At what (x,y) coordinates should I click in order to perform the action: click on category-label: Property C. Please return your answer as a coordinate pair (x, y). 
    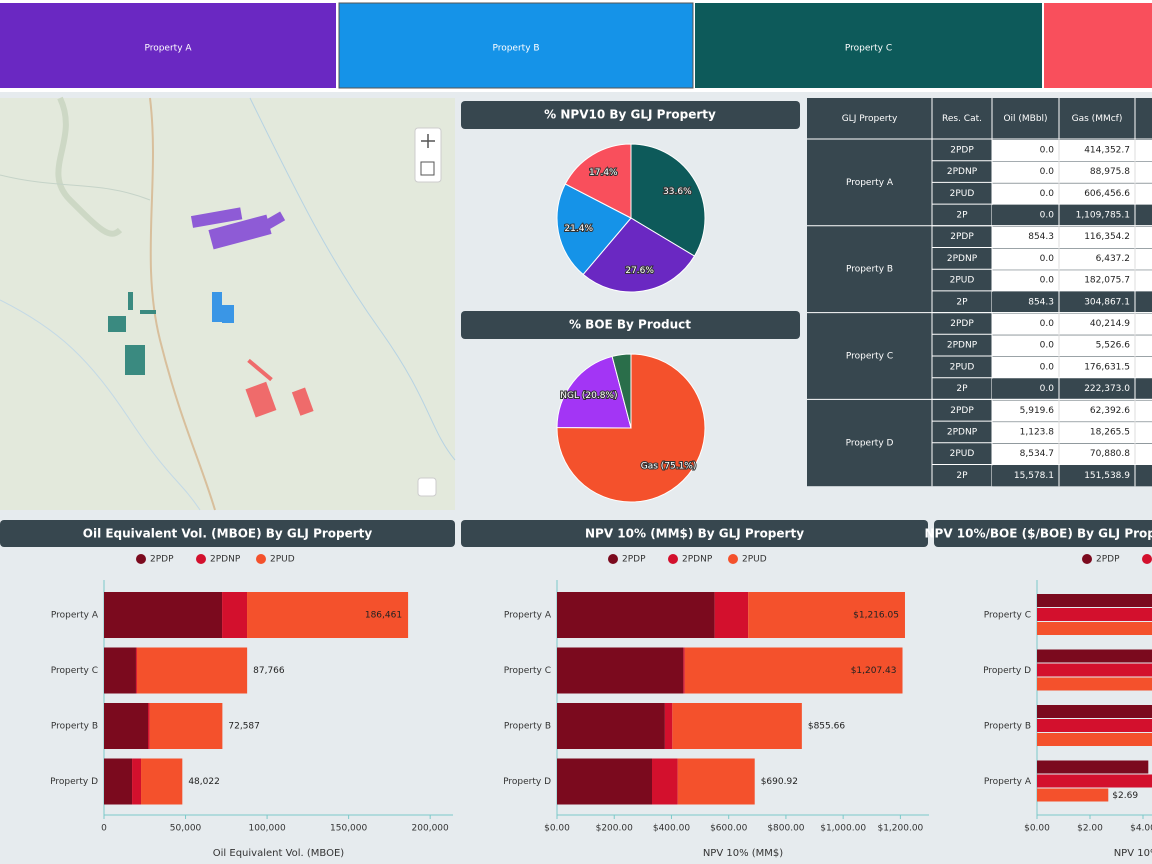
    Looking at the image, I should click on (527, 671).